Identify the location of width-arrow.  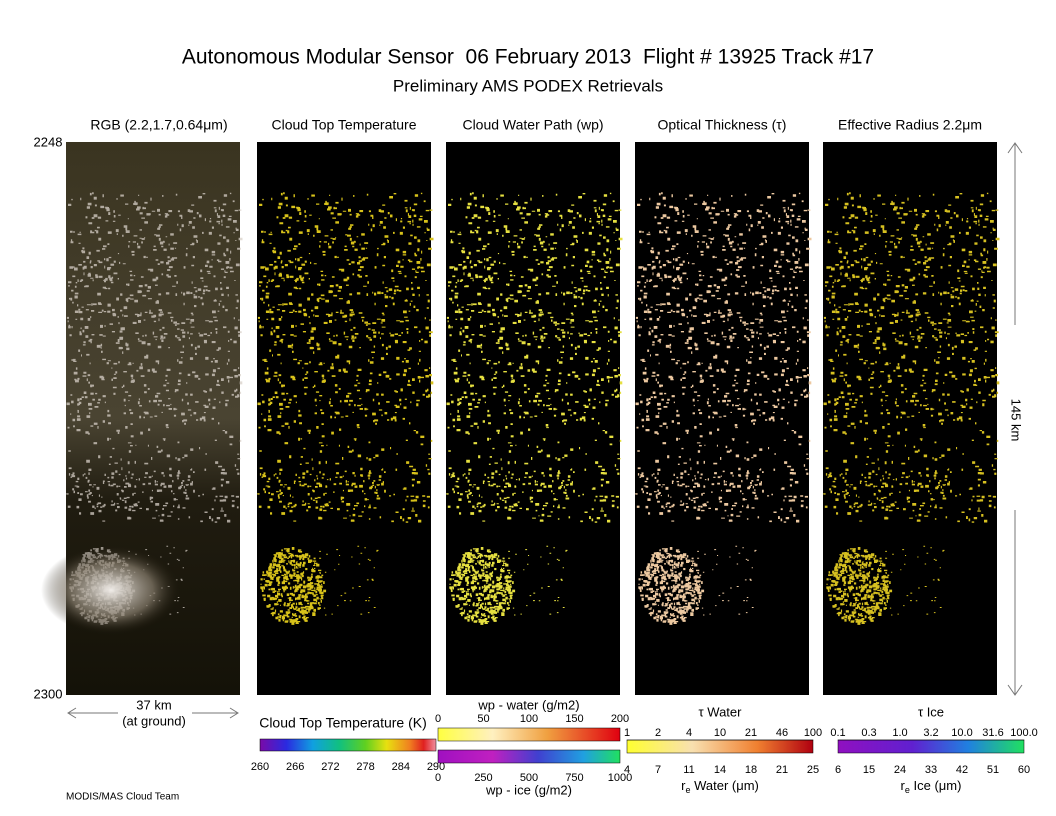
(153, 713).